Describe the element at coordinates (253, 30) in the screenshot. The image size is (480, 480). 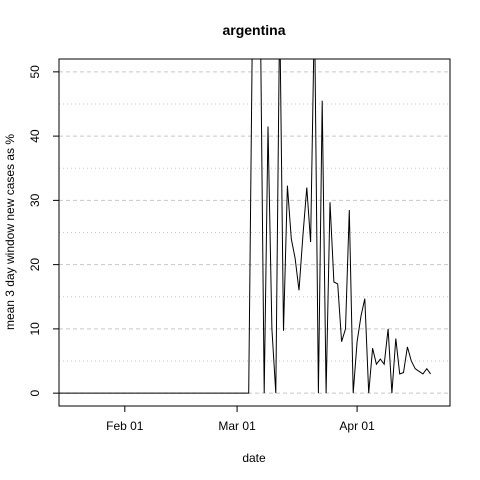
I see `chart-title: argentina` at that location.